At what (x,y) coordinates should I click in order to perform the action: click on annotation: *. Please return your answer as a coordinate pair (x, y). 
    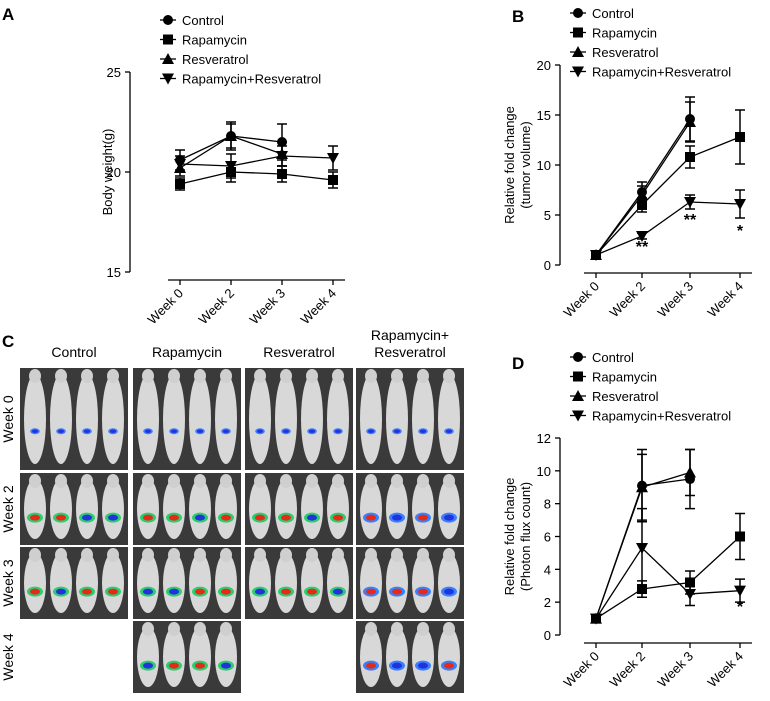
    Looking at the image, I should click on (740, 607).